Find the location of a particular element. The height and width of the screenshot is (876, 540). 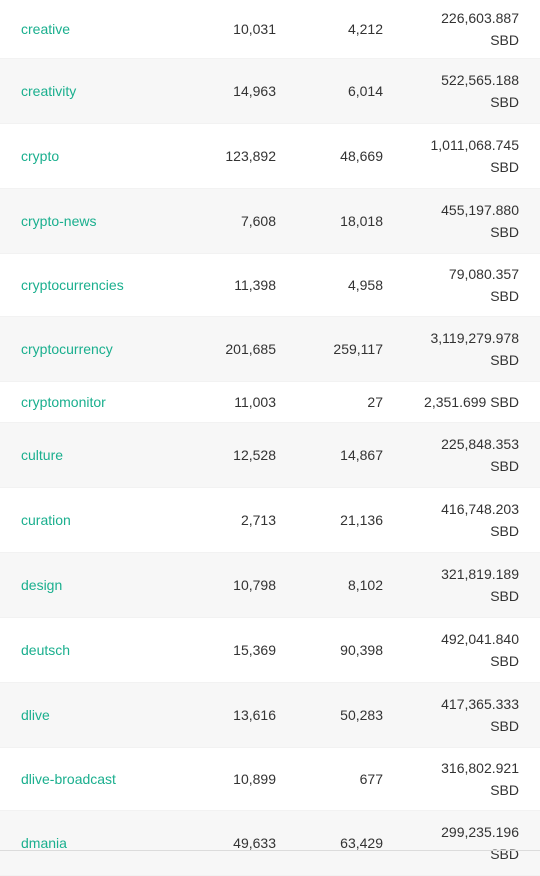

payout-value: 416,748.203 SBD is located at coordinates (464, 520).